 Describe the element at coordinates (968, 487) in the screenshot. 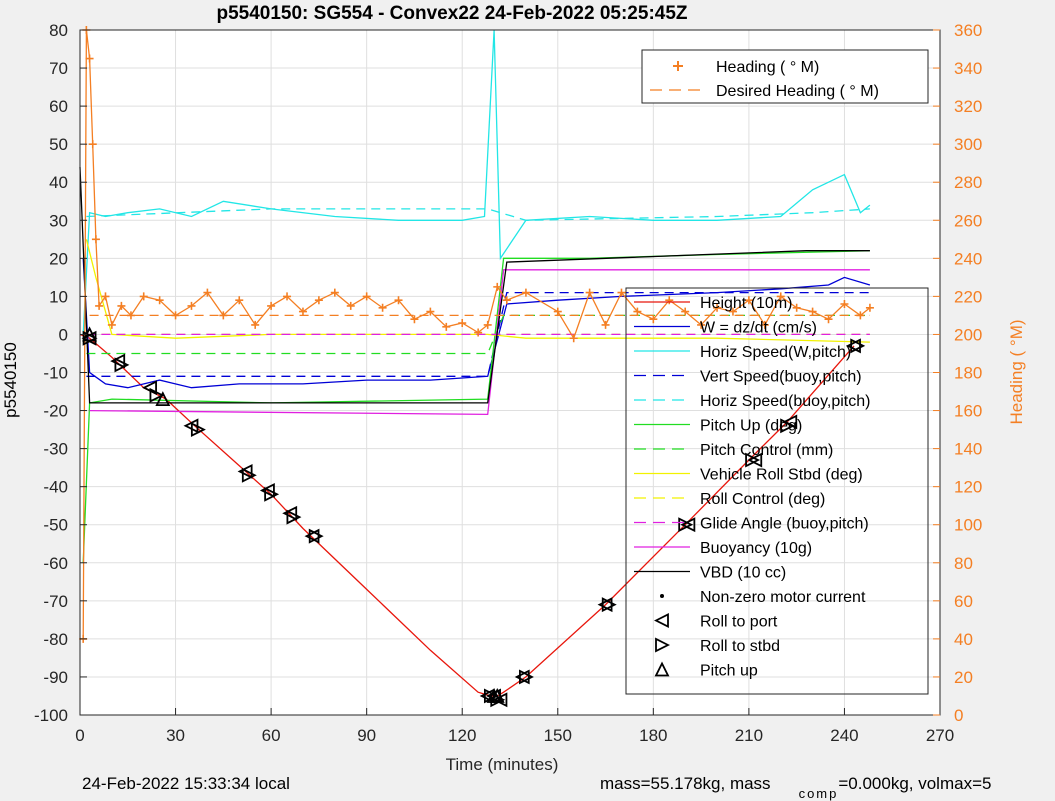

I see `y2-tick-label: 120` at that location.